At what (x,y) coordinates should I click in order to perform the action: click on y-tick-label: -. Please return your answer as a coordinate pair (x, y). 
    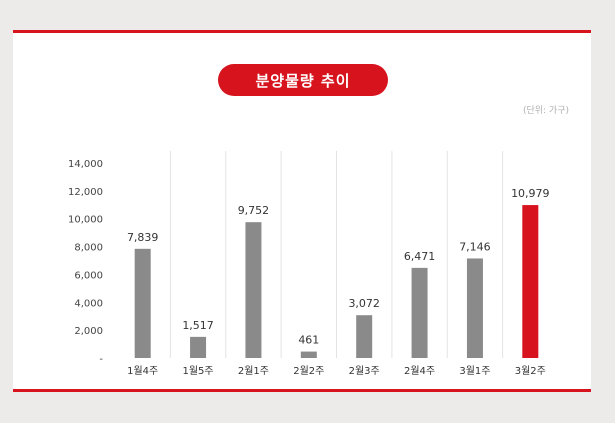
    Looking at the image, I should click on (101, 359).